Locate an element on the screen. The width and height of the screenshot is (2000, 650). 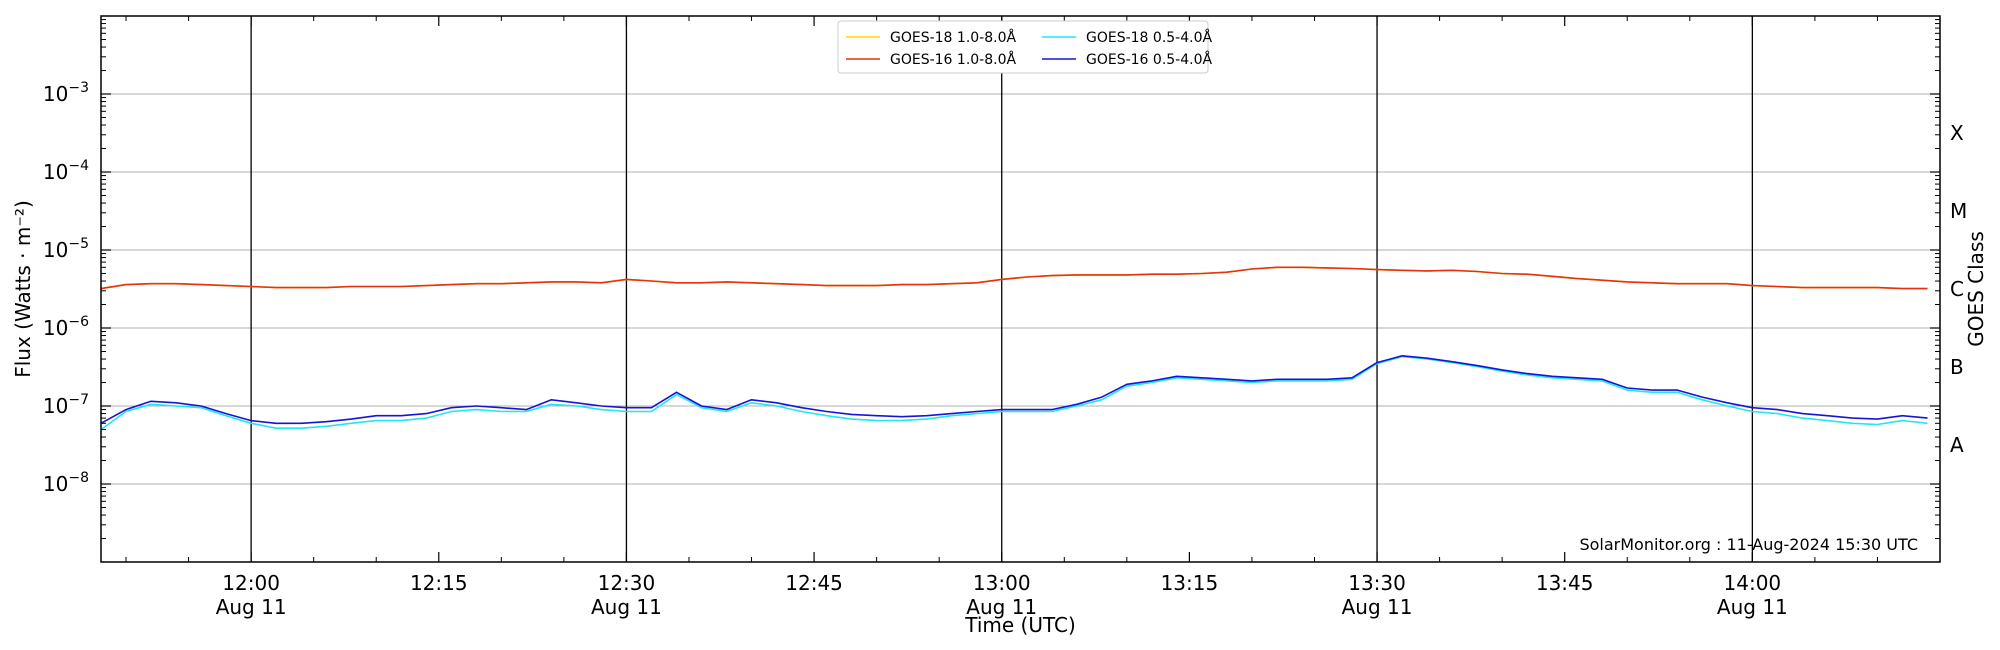
y-tick-label: 10⁻⁶ is located at coordinates (66, 327).